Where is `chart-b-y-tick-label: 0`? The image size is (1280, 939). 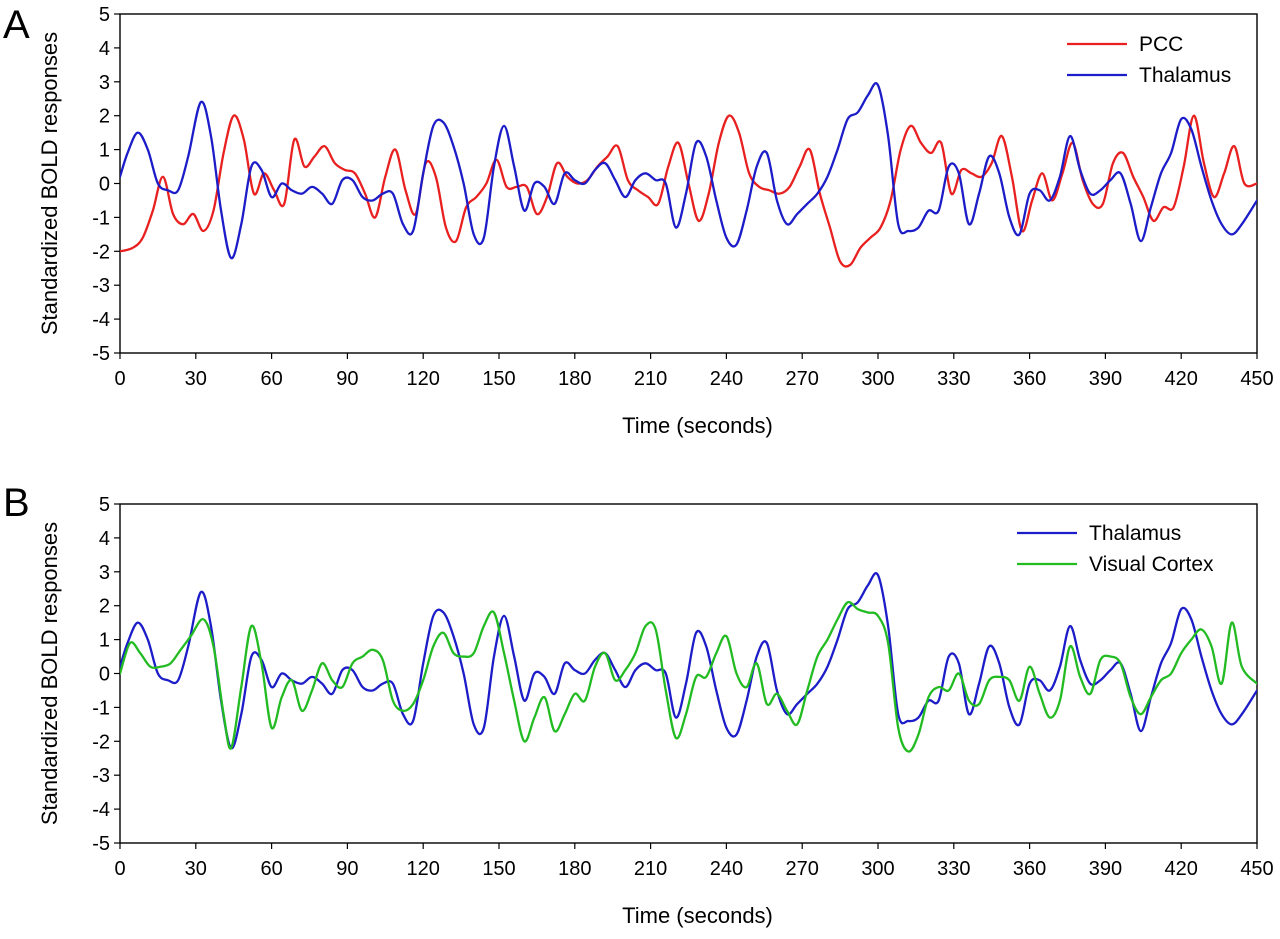
chart-b-y-tick-label: 0 is located at coordinates (104, 675).